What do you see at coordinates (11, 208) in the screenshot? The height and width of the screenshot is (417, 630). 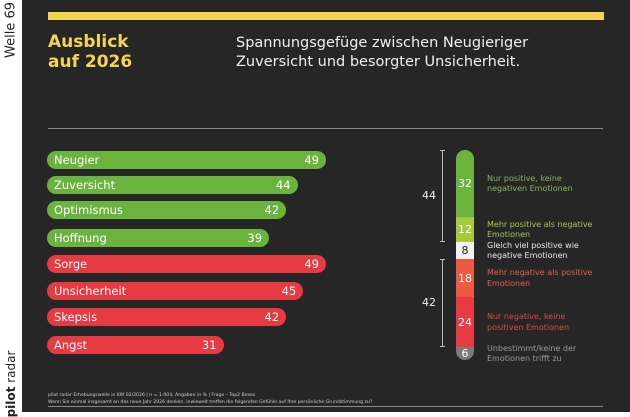 I see `sidebar-strip: Welle 69 pilot radar` at bounding box center [11, 208].